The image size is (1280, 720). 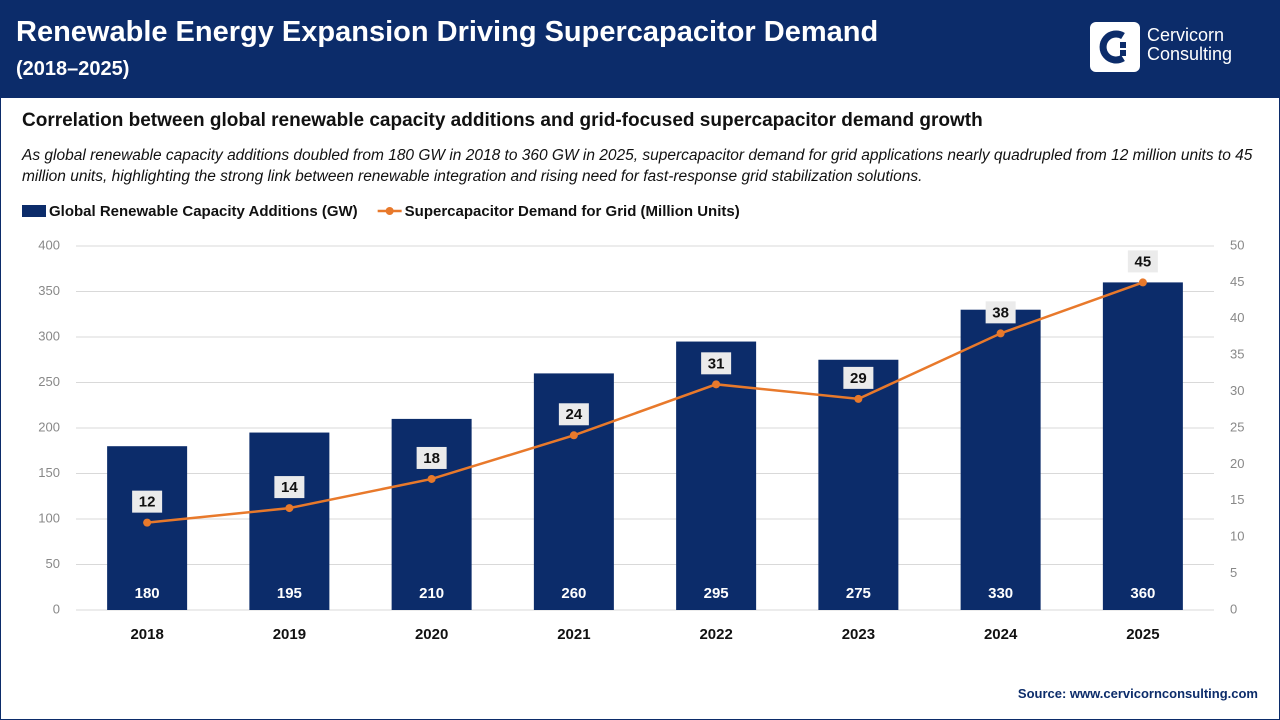 What do you see at coordinates (1237, 499) in the screenshot?
I see `y2-tick-label: 15` at bounding box center [1237, 499].